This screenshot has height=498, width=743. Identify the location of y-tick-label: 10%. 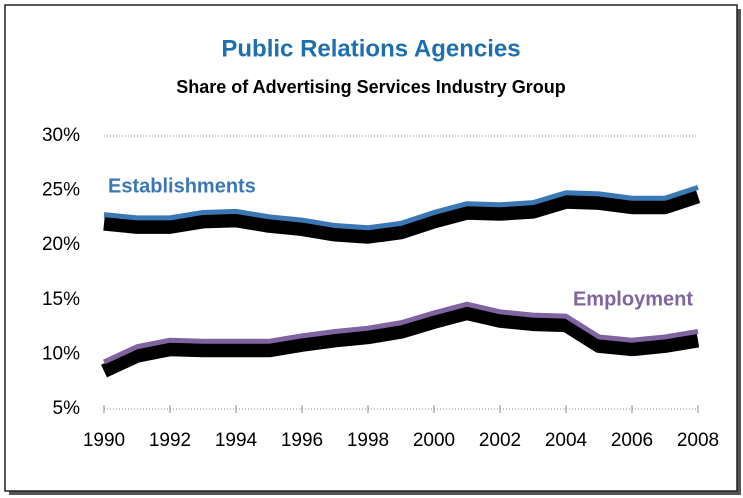
(61, 353).